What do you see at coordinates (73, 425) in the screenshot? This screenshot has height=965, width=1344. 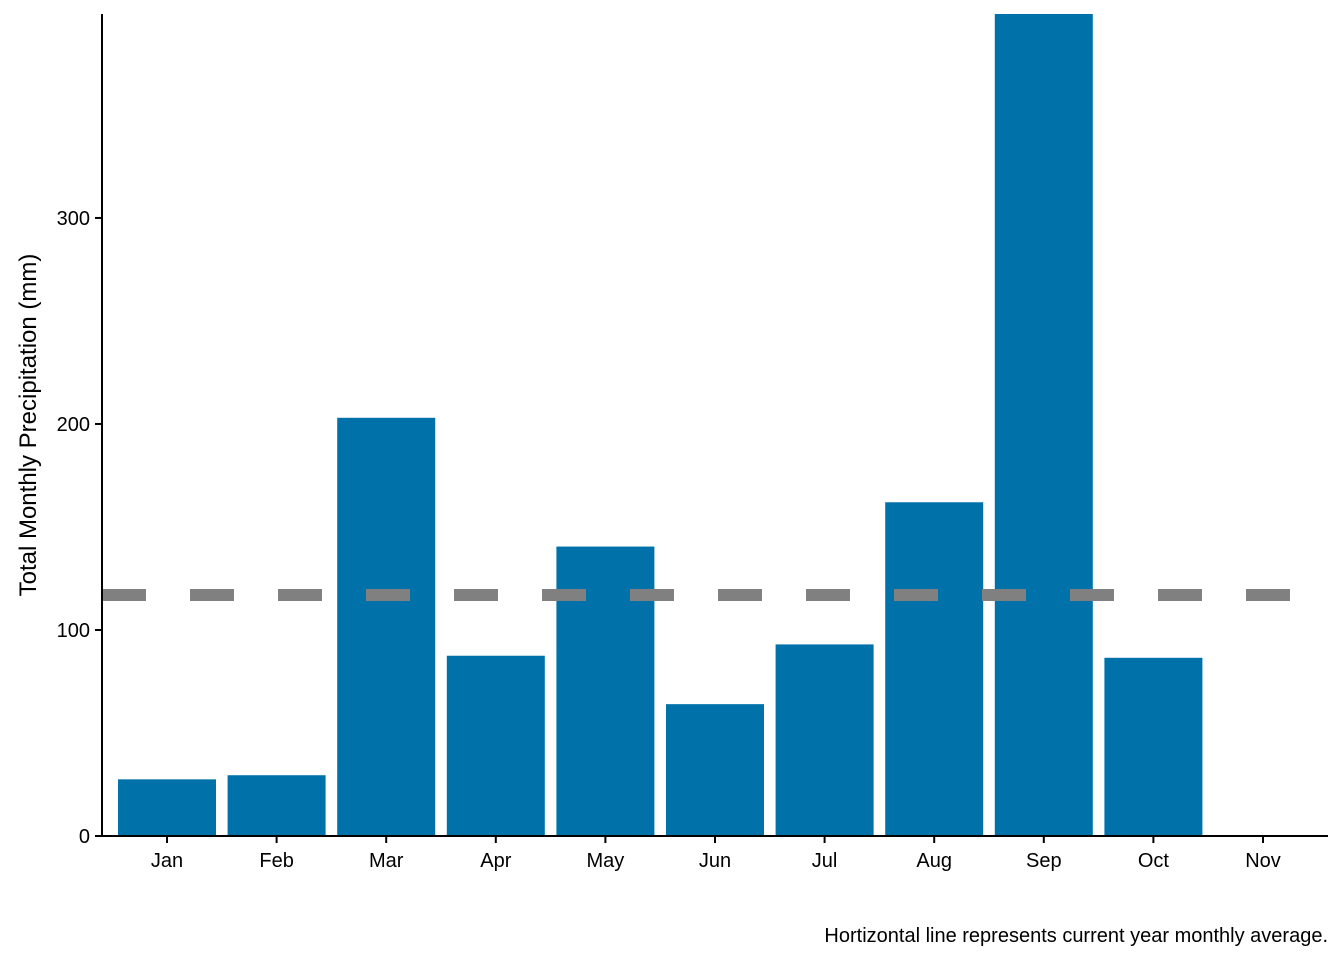 I see `y-tick-label: 200` at bounding box center [73, 425].